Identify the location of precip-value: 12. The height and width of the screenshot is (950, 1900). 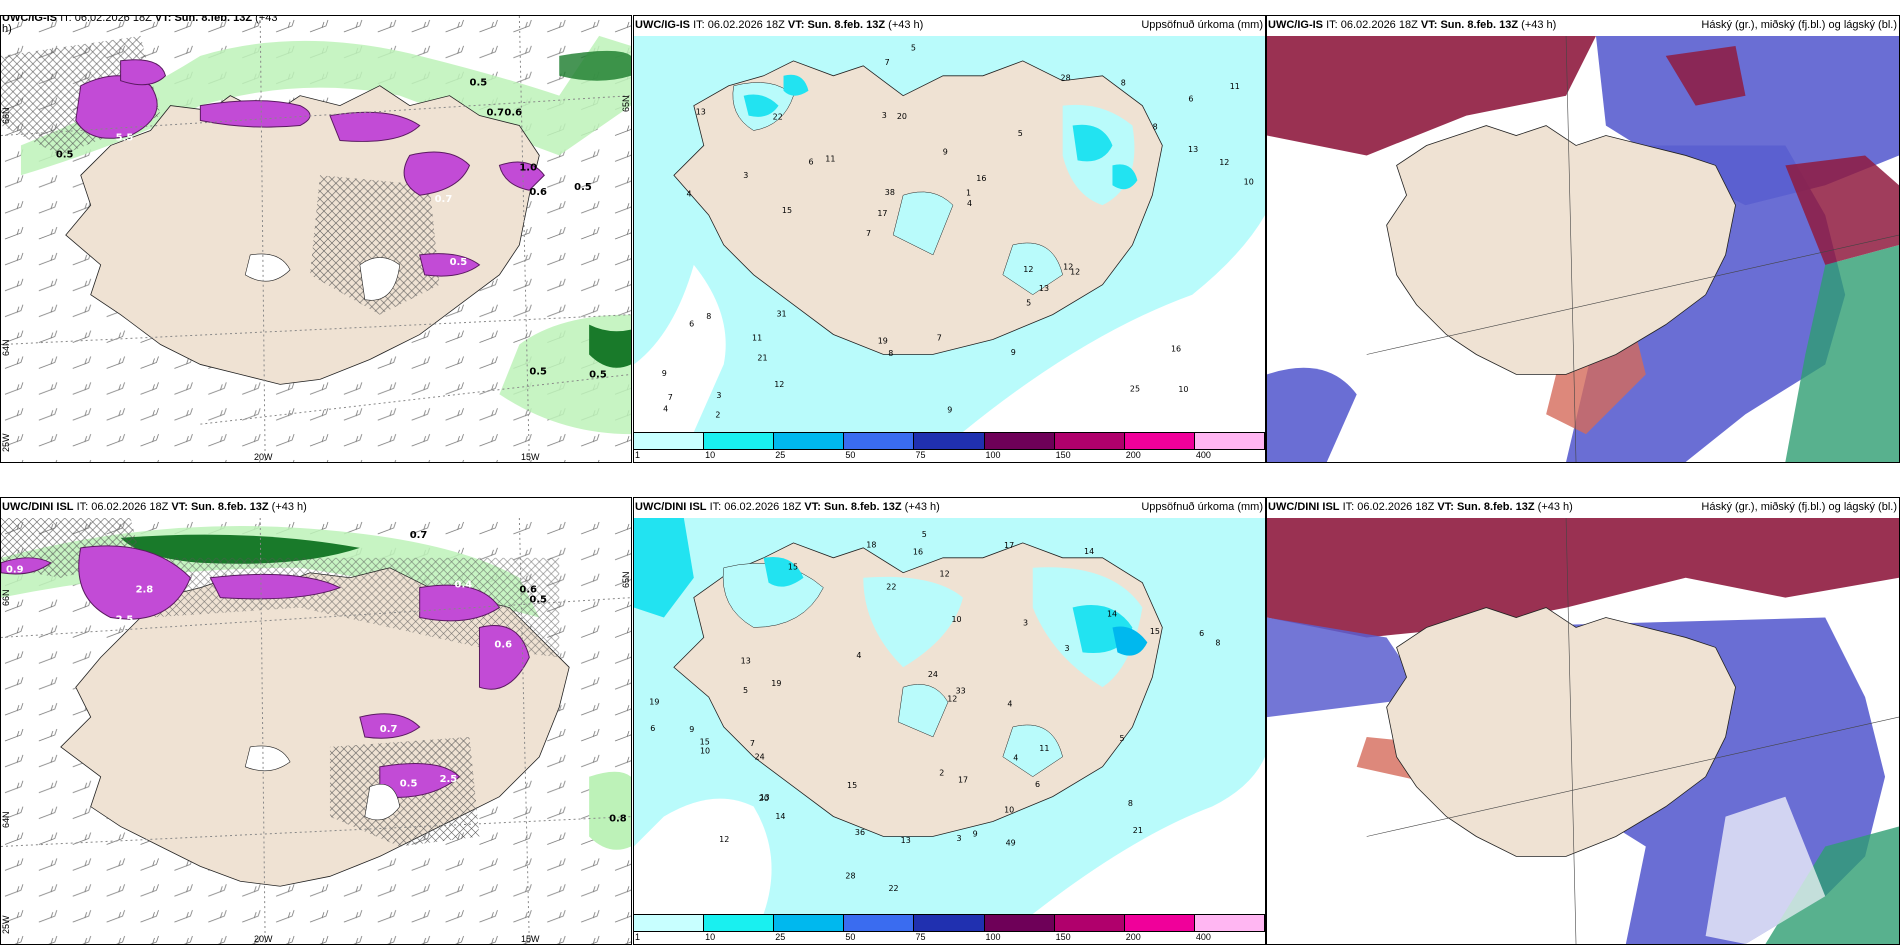
(724, 839).